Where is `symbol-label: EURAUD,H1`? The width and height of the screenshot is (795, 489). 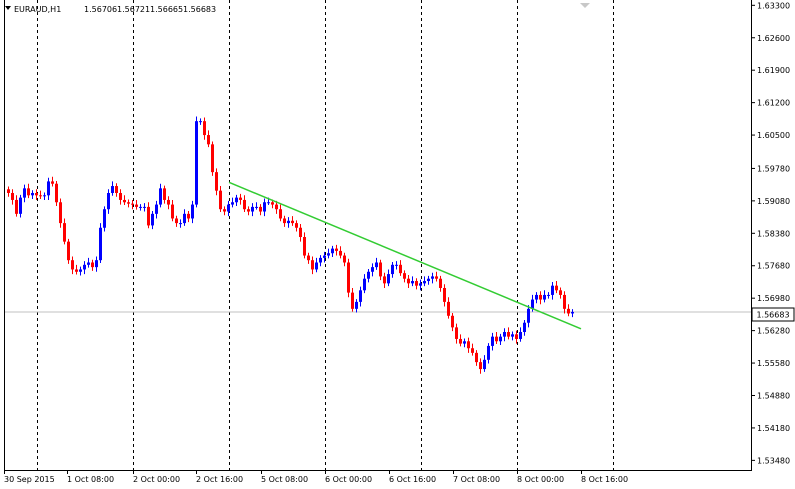
symbol-label: EURAUD,H1 is located at coordinates (37, 9).